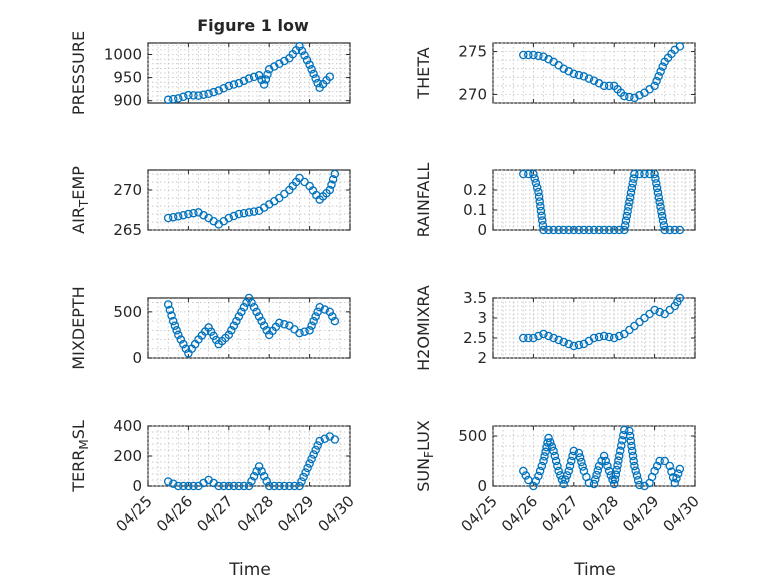 Image resolution: width=778 pixels, height=587 pixels. Describe the element at coordinates (475, 338) in the screenshot. I see `y-tick-label: 2.5` at that location.